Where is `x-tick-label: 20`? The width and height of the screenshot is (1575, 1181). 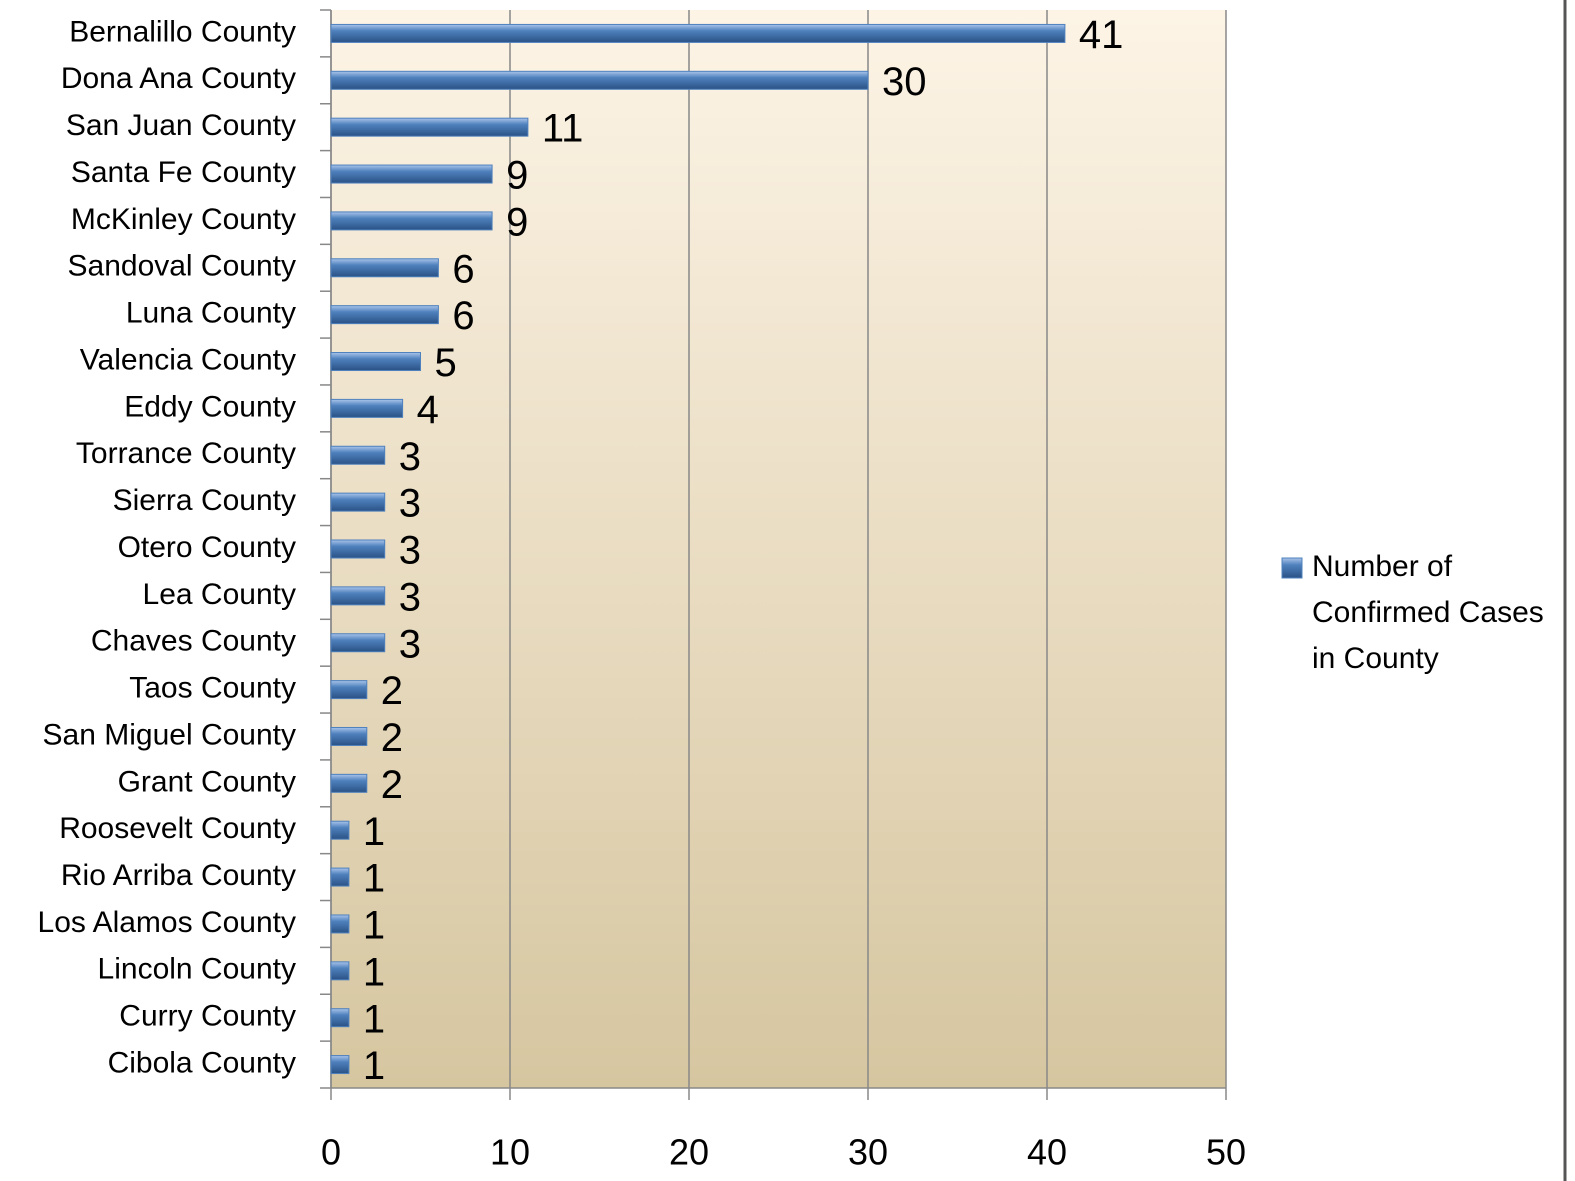
x-tick-label: 20 is located at coordinates (689, 1152).